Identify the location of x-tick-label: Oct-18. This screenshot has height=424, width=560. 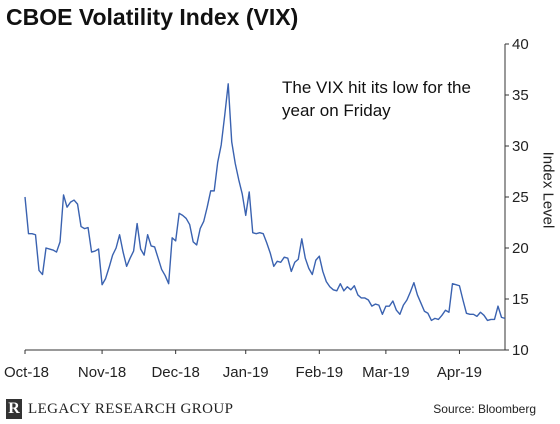
(26, 372).